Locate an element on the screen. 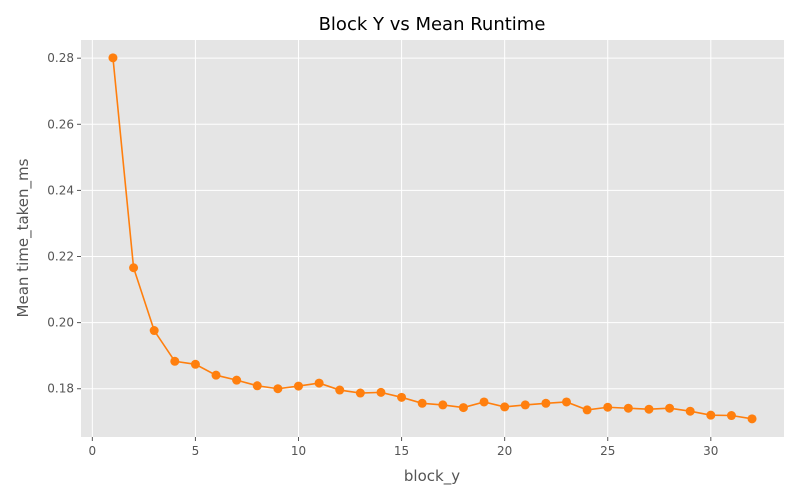 The image size is (800, 504). chart-title: Block Y vs Mean Runtime is located at coordinates (432, 24).